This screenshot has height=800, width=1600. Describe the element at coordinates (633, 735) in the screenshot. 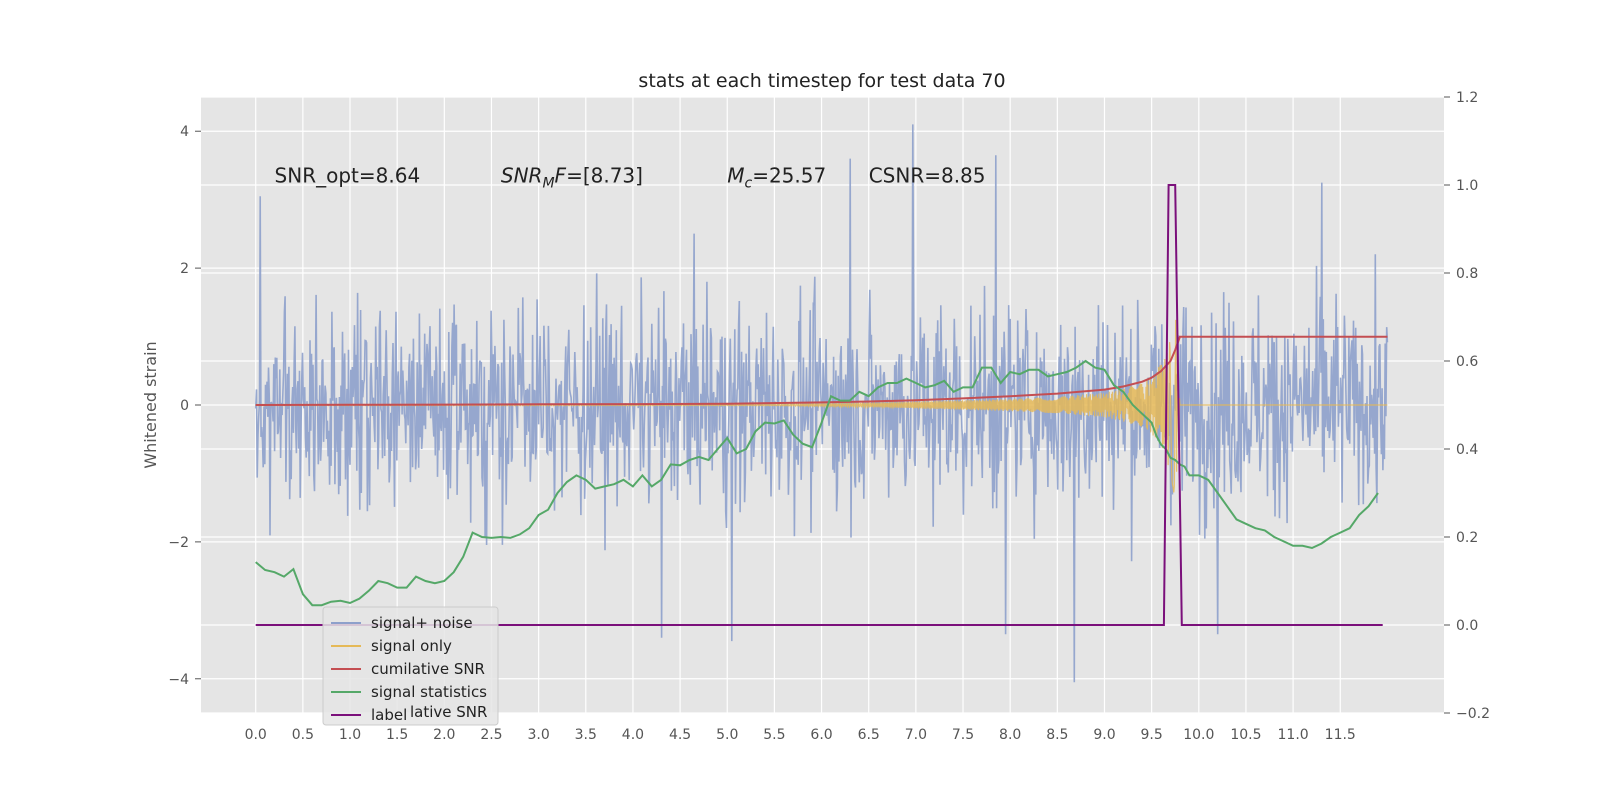

I see `x-tick-label: 4.0` at that location.